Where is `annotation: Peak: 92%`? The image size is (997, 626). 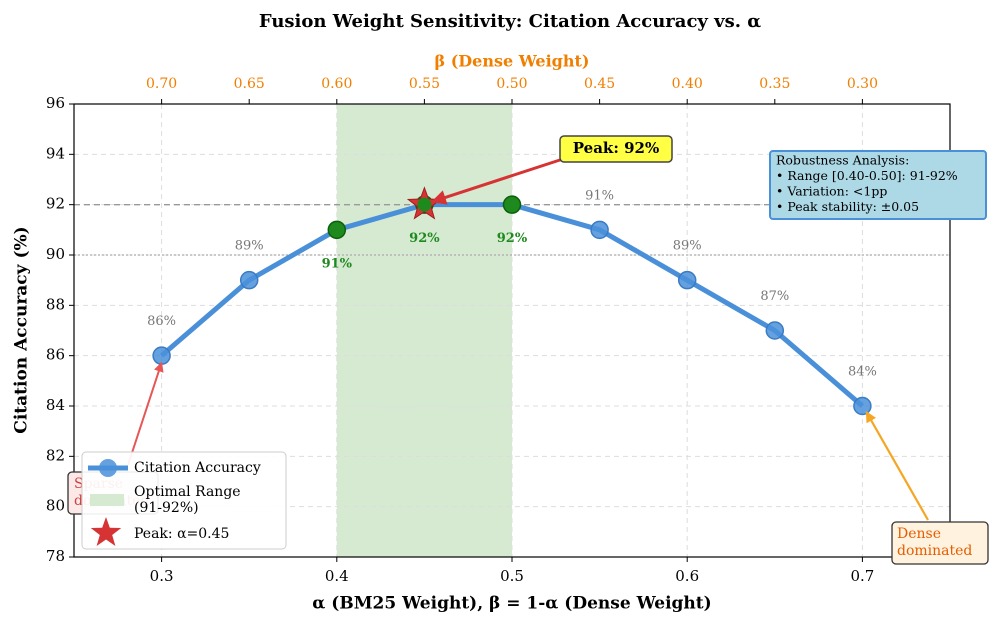
annotation: Peak: 92% is located at coordinates (616, 148).